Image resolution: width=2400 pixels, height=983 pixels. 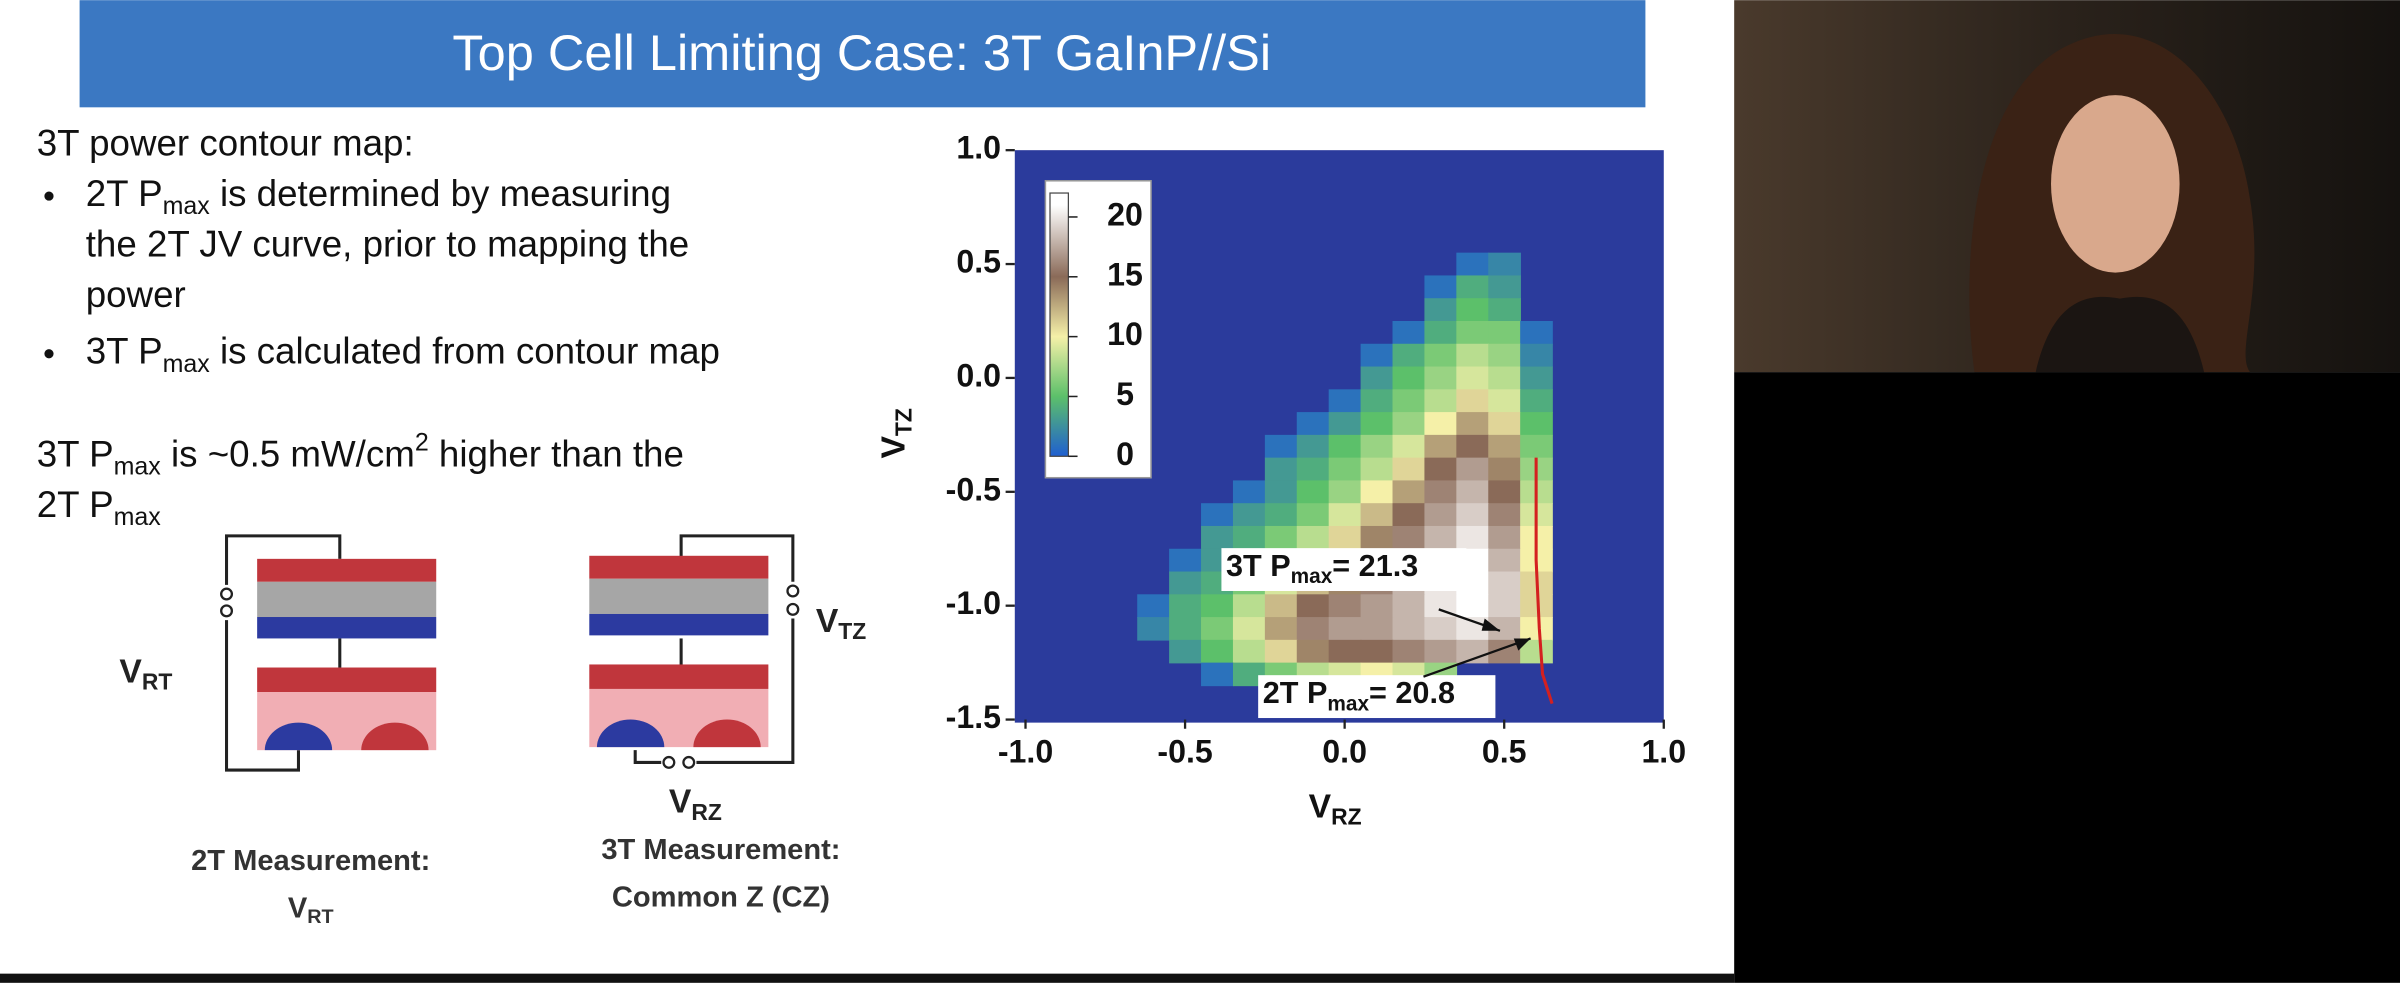 I want to click on text-run: 3T P, so click(x=75, y=453).